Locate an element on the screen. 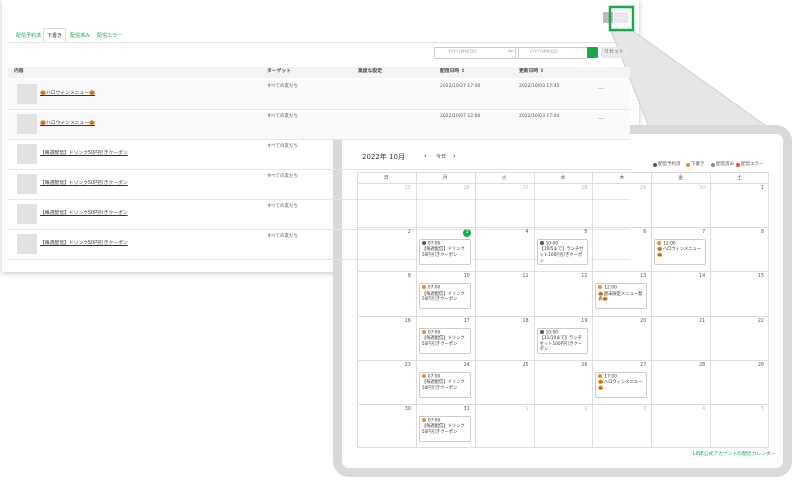 This screenshot has height=487, width=800. day-number: 14 is located at coordinates (702, 277).